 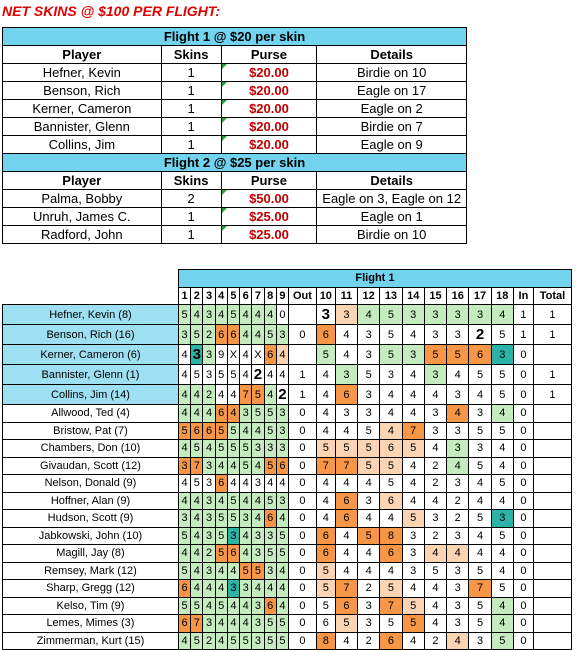 I want to click on table-row: Sharp, Gregg (12) 6 4 4 4 3 3 4 4 4 0 5 7 2 5 4 4 3 7 5 0, so click(x=287, y=588).